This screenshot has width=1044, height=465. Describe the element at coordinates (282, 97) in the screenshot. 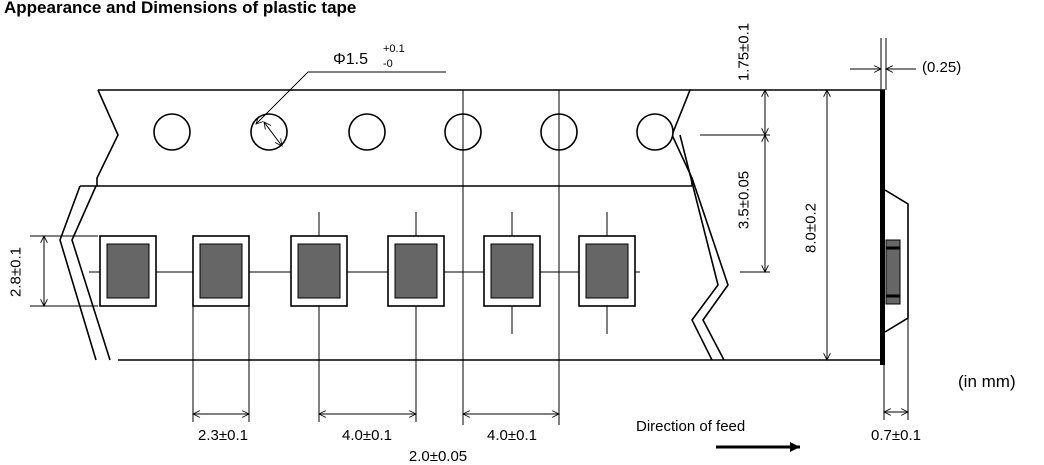

I see `diameter-leader-arrow` at that location.